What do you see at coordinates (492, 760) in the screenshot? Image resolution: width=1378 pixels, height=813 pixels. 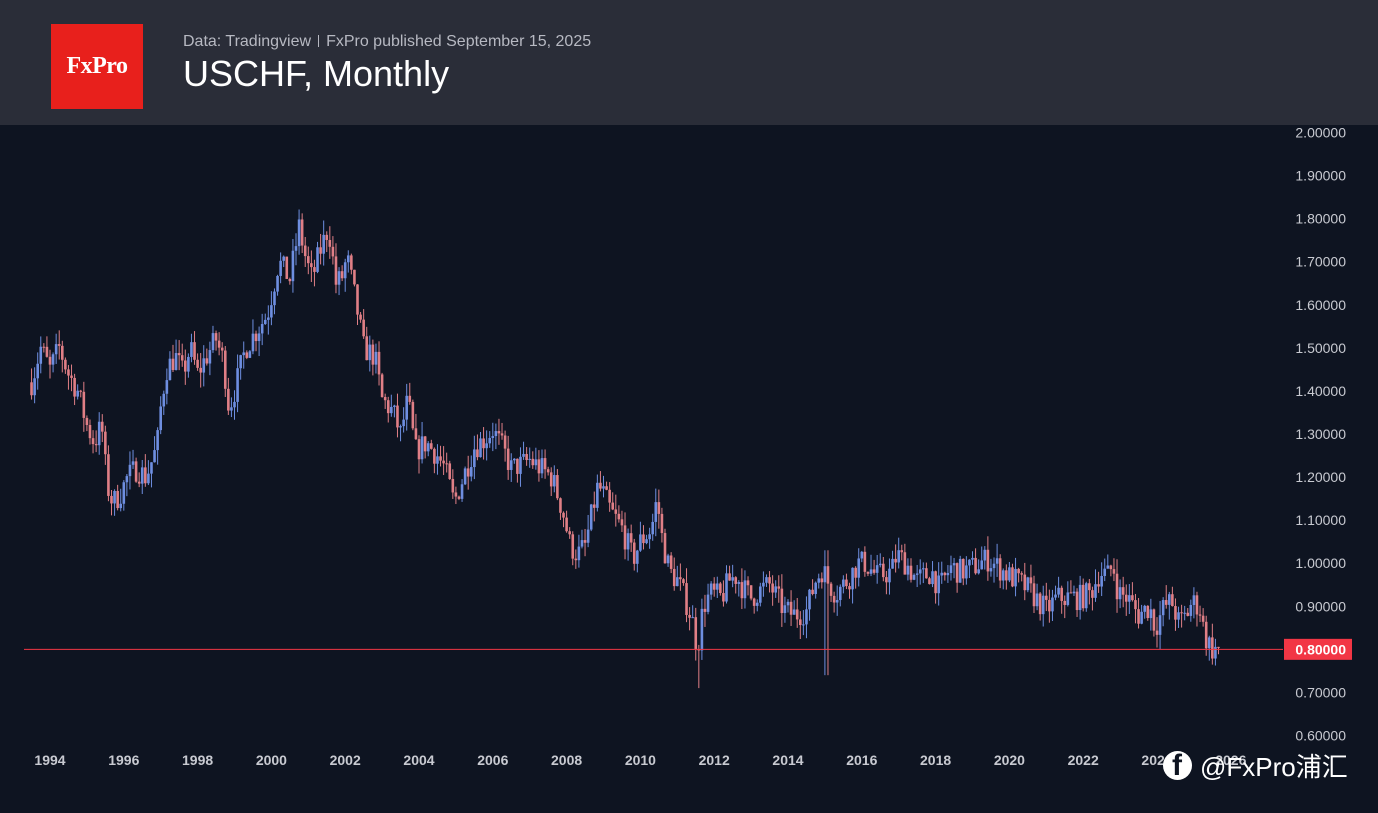 I see `x-tick-label: 2006` at bounding box center [492, 760].